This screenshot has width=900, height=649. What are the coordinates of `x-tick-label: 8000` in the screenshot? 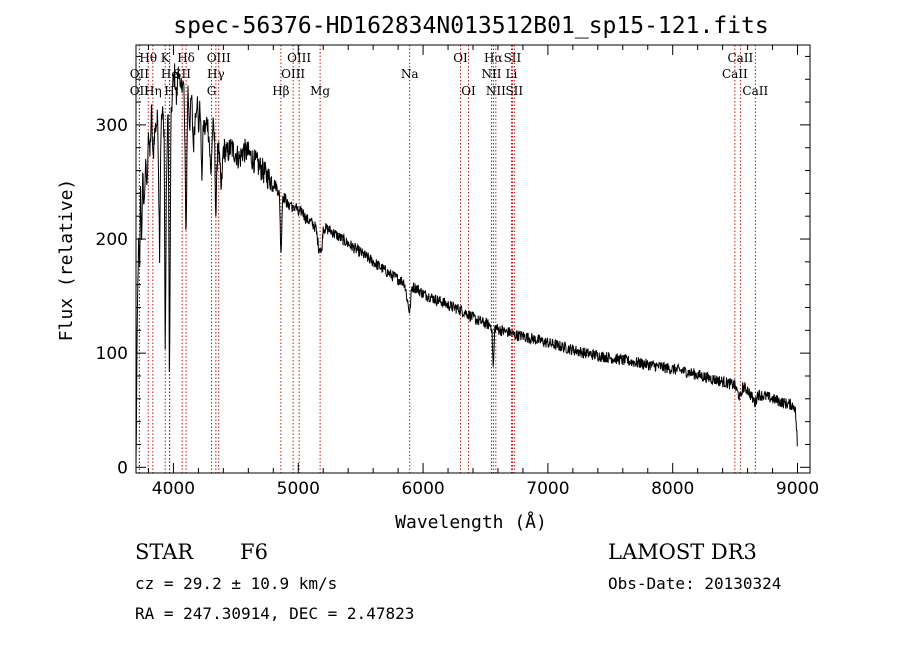 It's located at (672, 489).